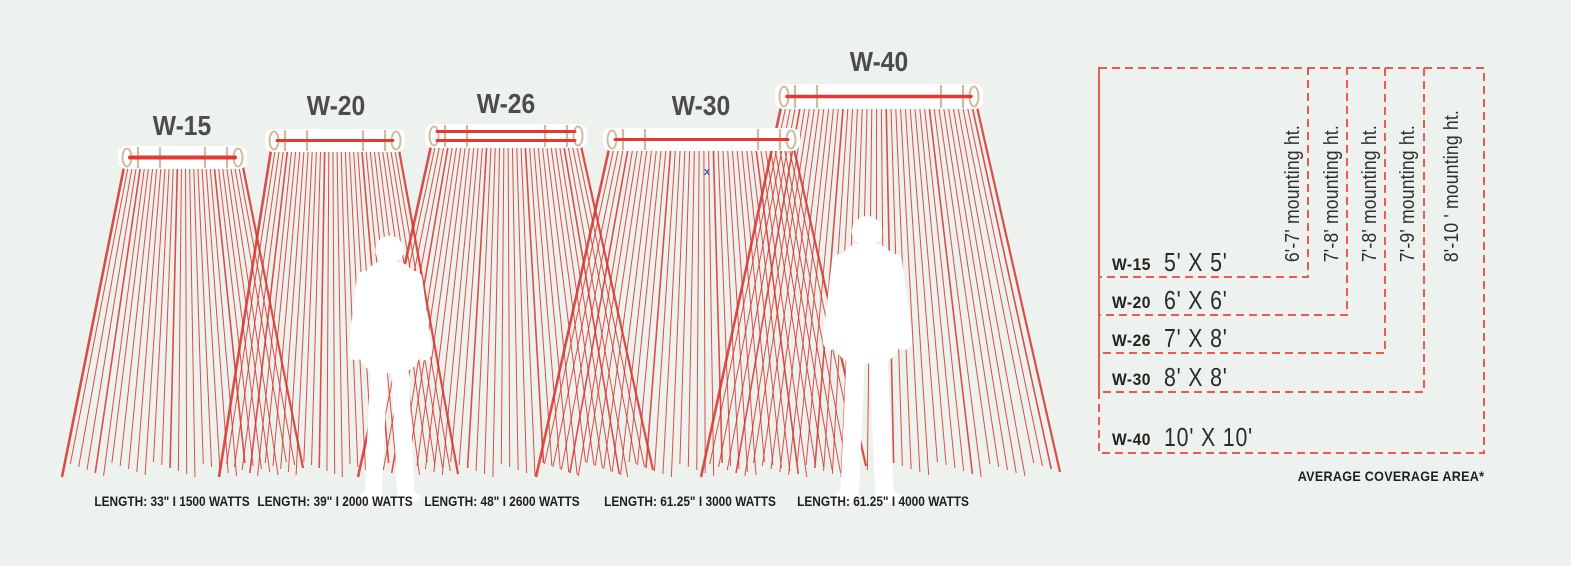 Image resolution: width=1571 pixels, height=566 pixels. I want to click on mounting-height-label-w-15: 6'-7' mounting ht., so click(1293, 194).